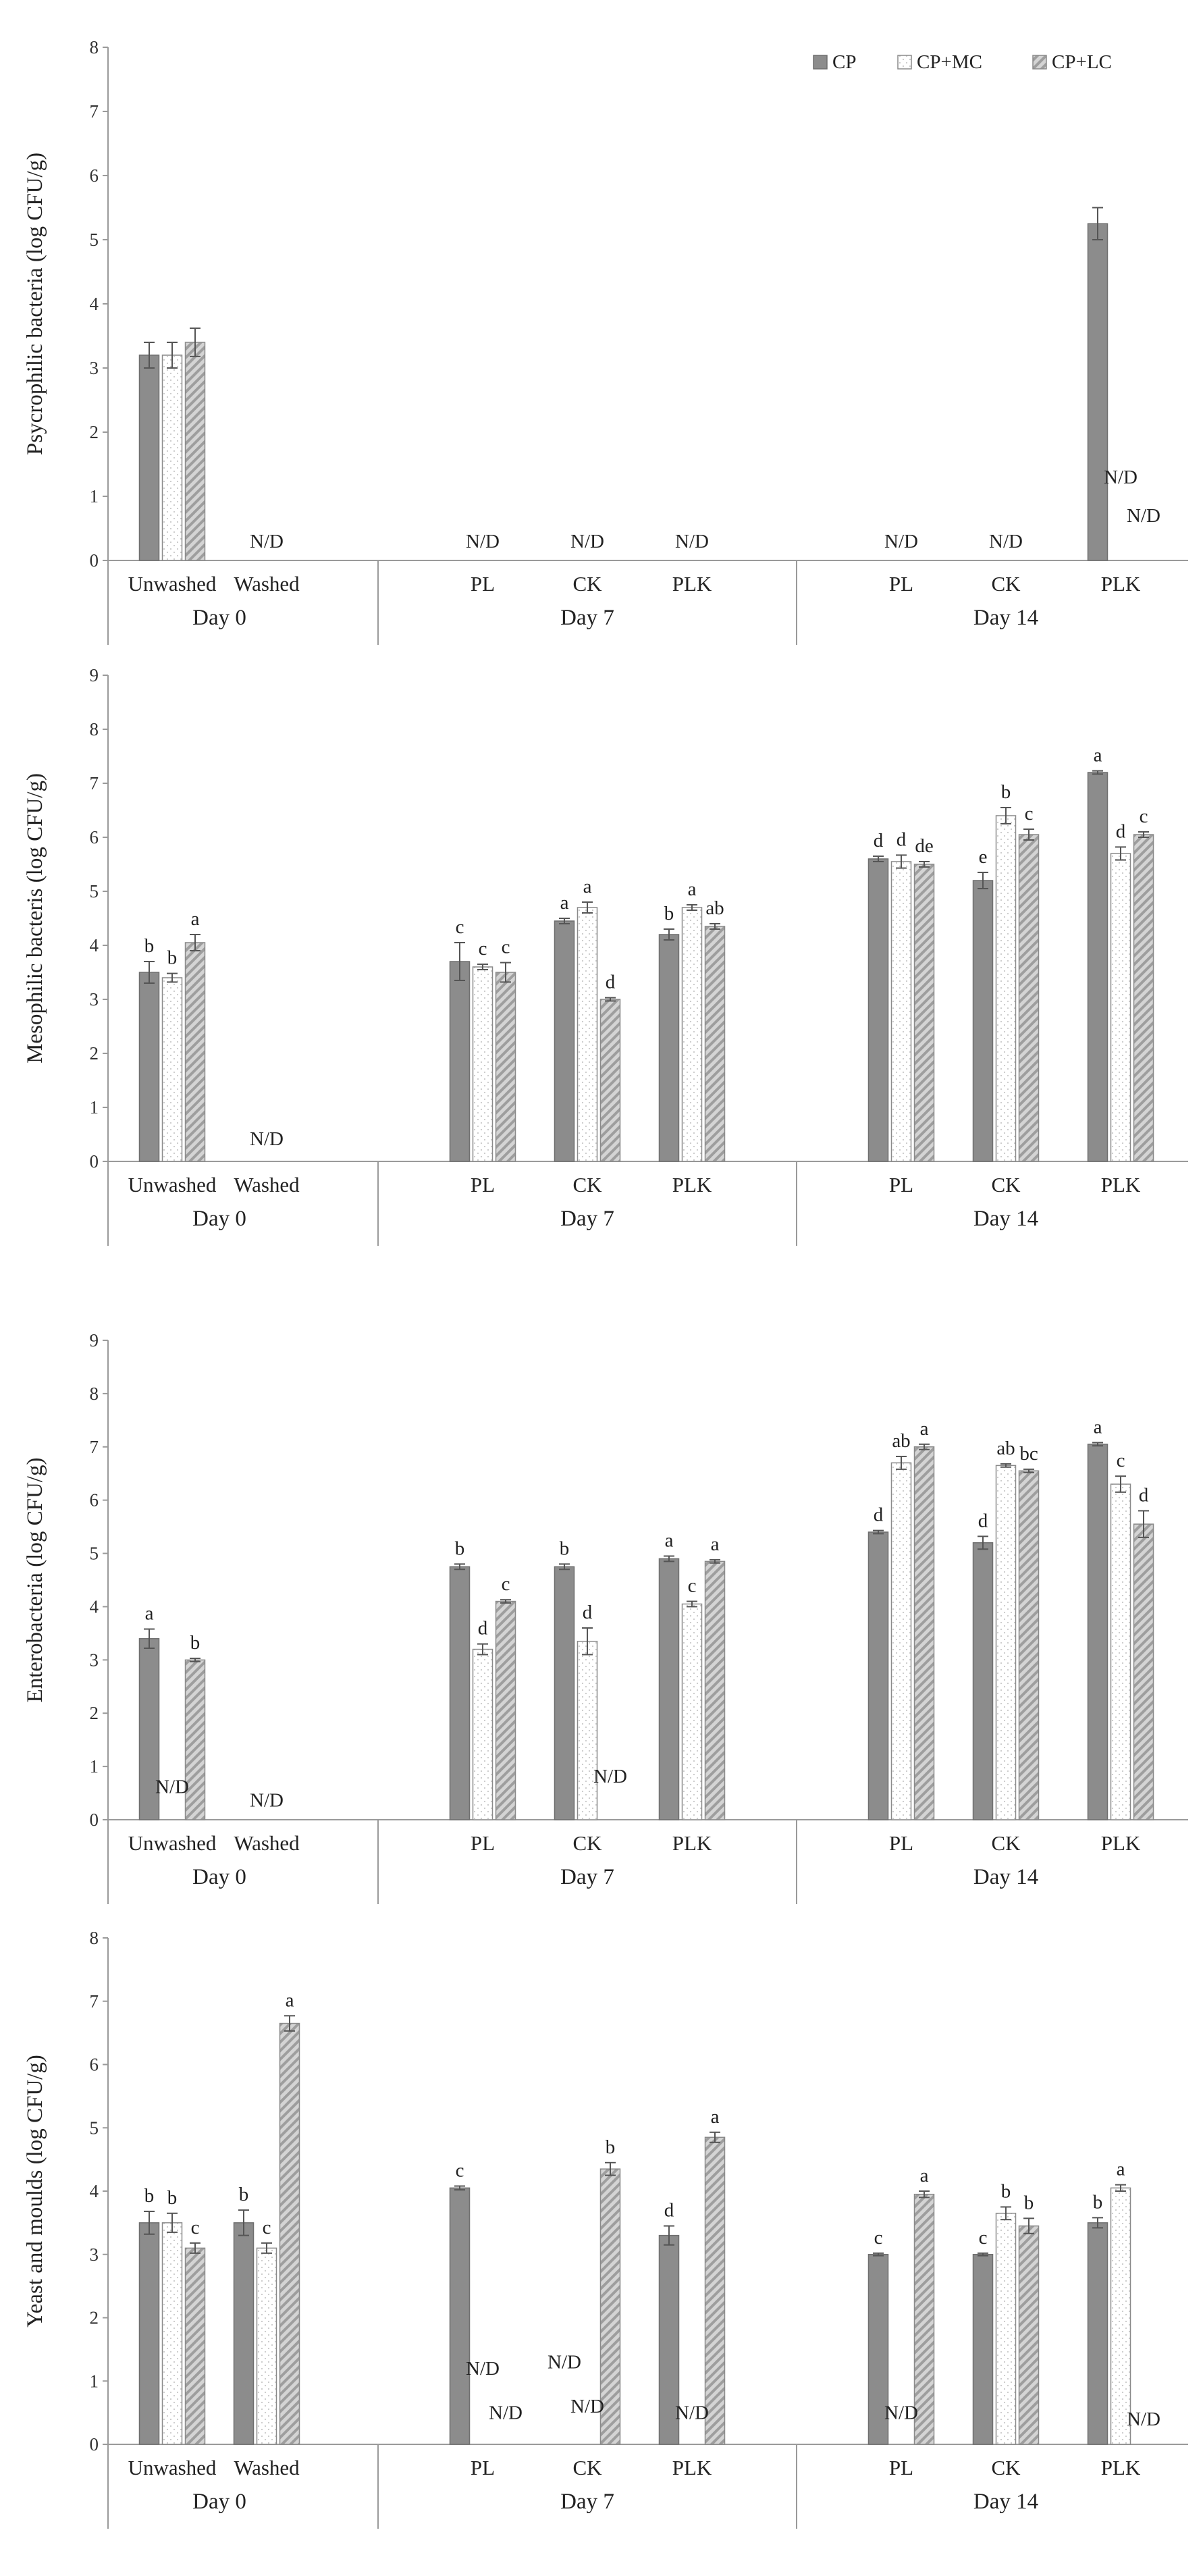 Image resolution: width=1203 pixels, height=2576 pixels. I want to click on legend-label: CP, so click(844, 62).